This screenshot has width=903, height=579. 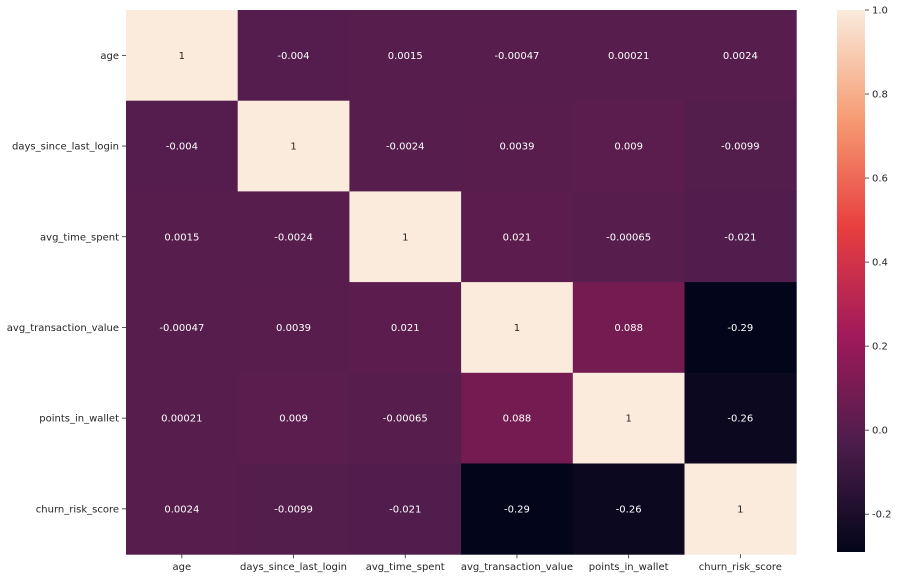 What do you see at coordinates (880, 11) in the screenshot?
I see `colorbar-tick-label: 1.0` at bounding box center [880, 11].